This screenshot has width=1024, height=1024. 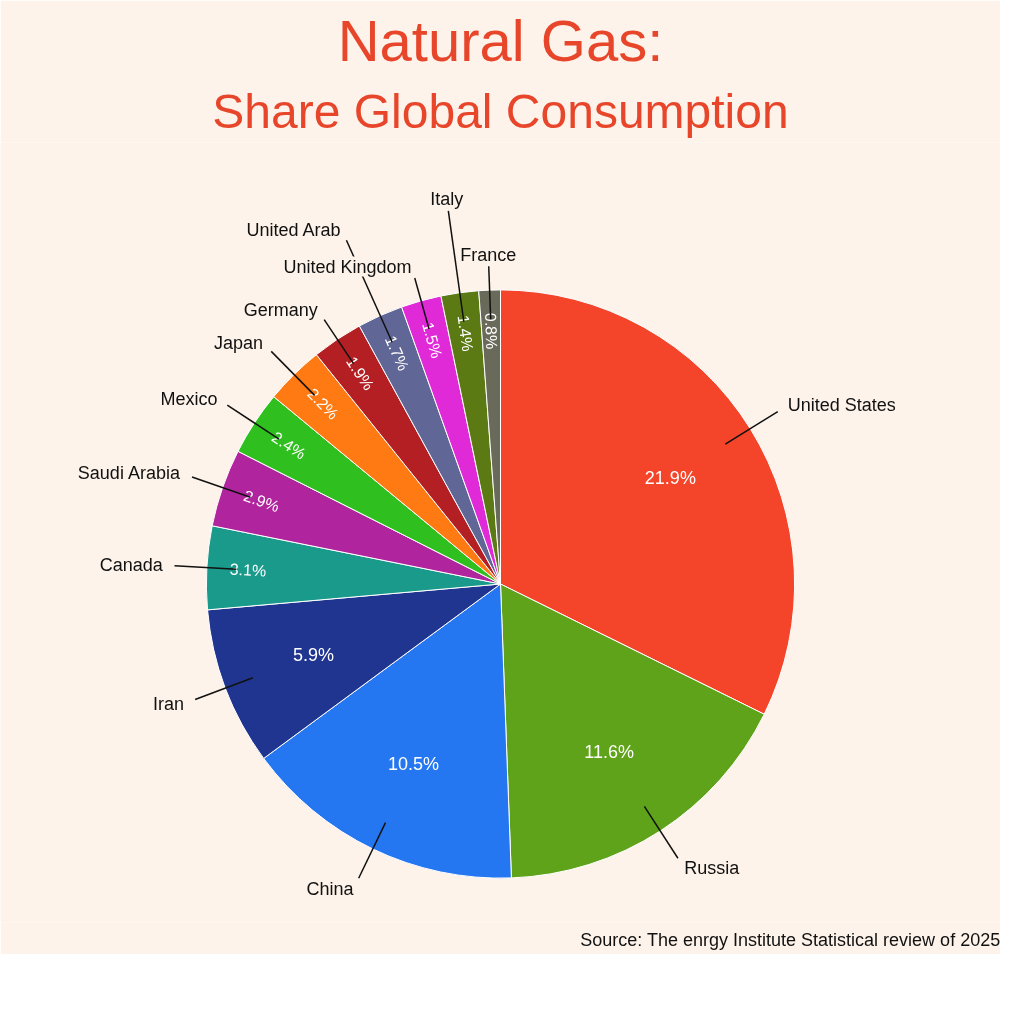 What do you see at coordinates (280, 309) in the screenshot?
I see `slice-label: Germany` at bounding box center [280, 309].